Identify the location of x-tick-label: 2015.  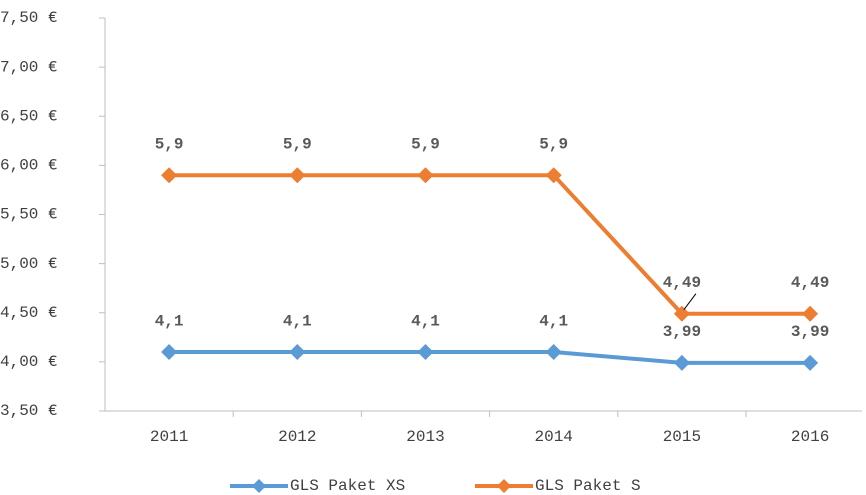
(682, 437).